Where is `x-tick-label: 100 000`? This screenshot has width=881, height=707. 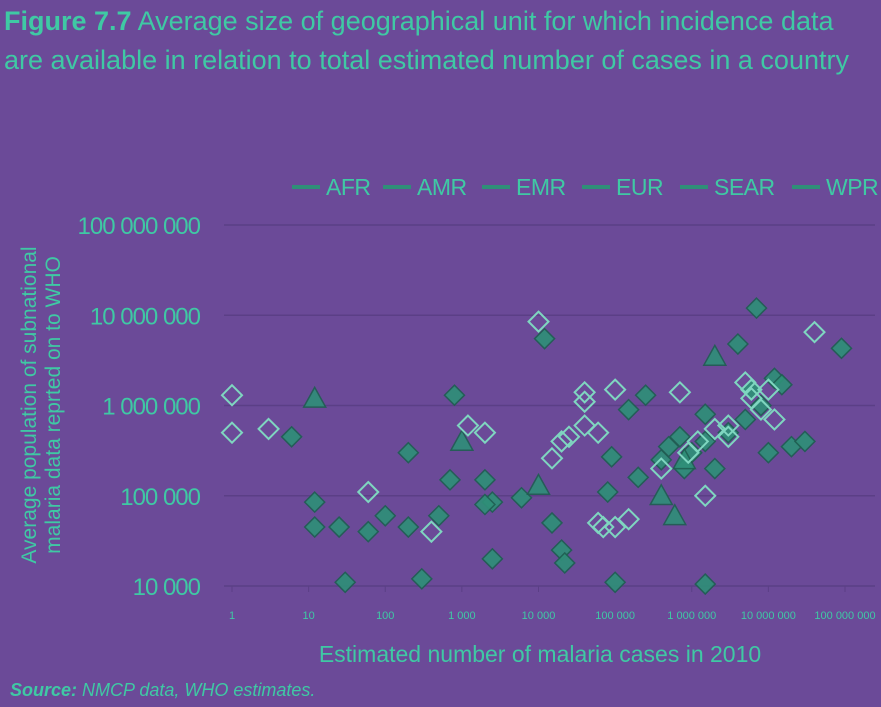
x-tick-label: 100 000 is located at coordinates (615, 616).